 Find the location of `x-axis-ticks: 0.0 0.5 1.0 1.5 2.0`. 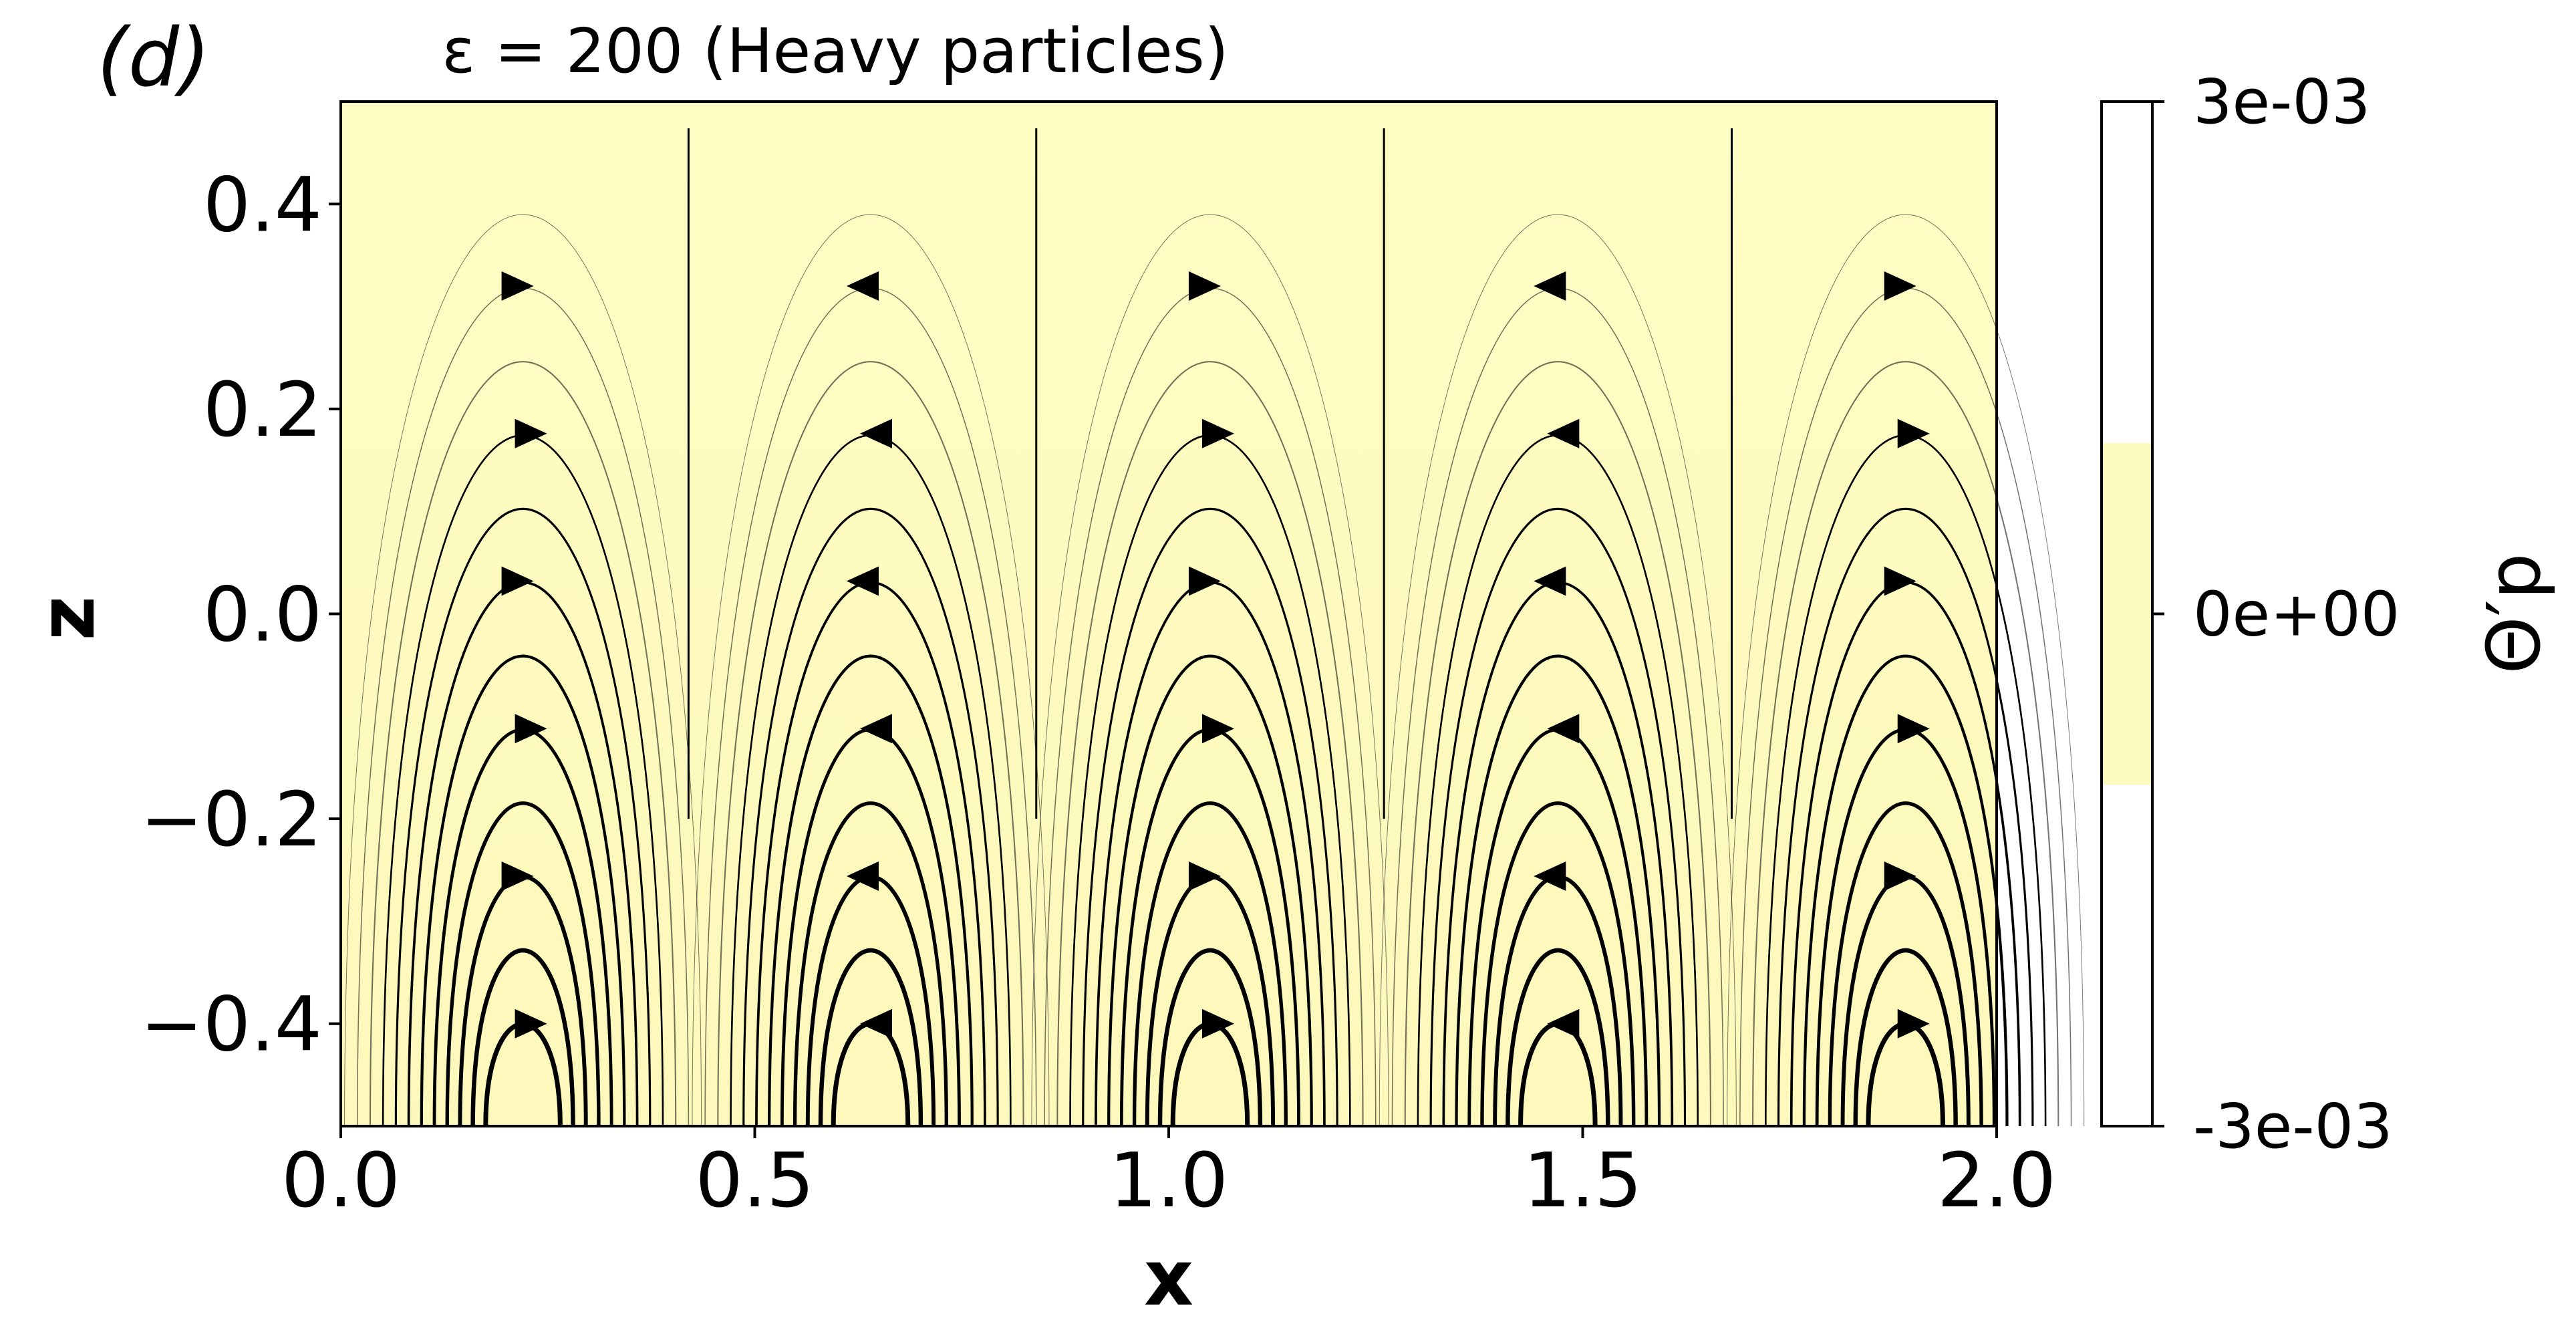

x-axis-ticks: 0.0 0.5 1.0 1.5 2.0 is located at coordinates (1168, 1175).